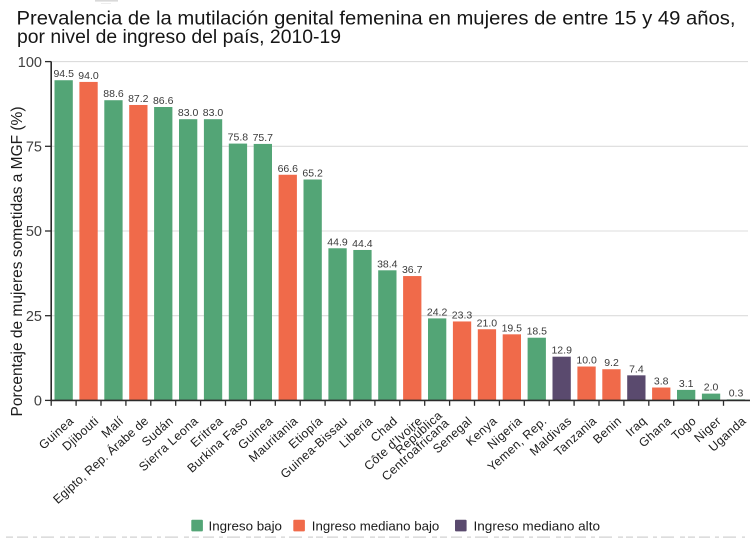 The image size is (750, 538). What do you see at coordinates (138, 99) in the screenshot?
I see `svg-text: 87.2` at bounding box center [138, 99].